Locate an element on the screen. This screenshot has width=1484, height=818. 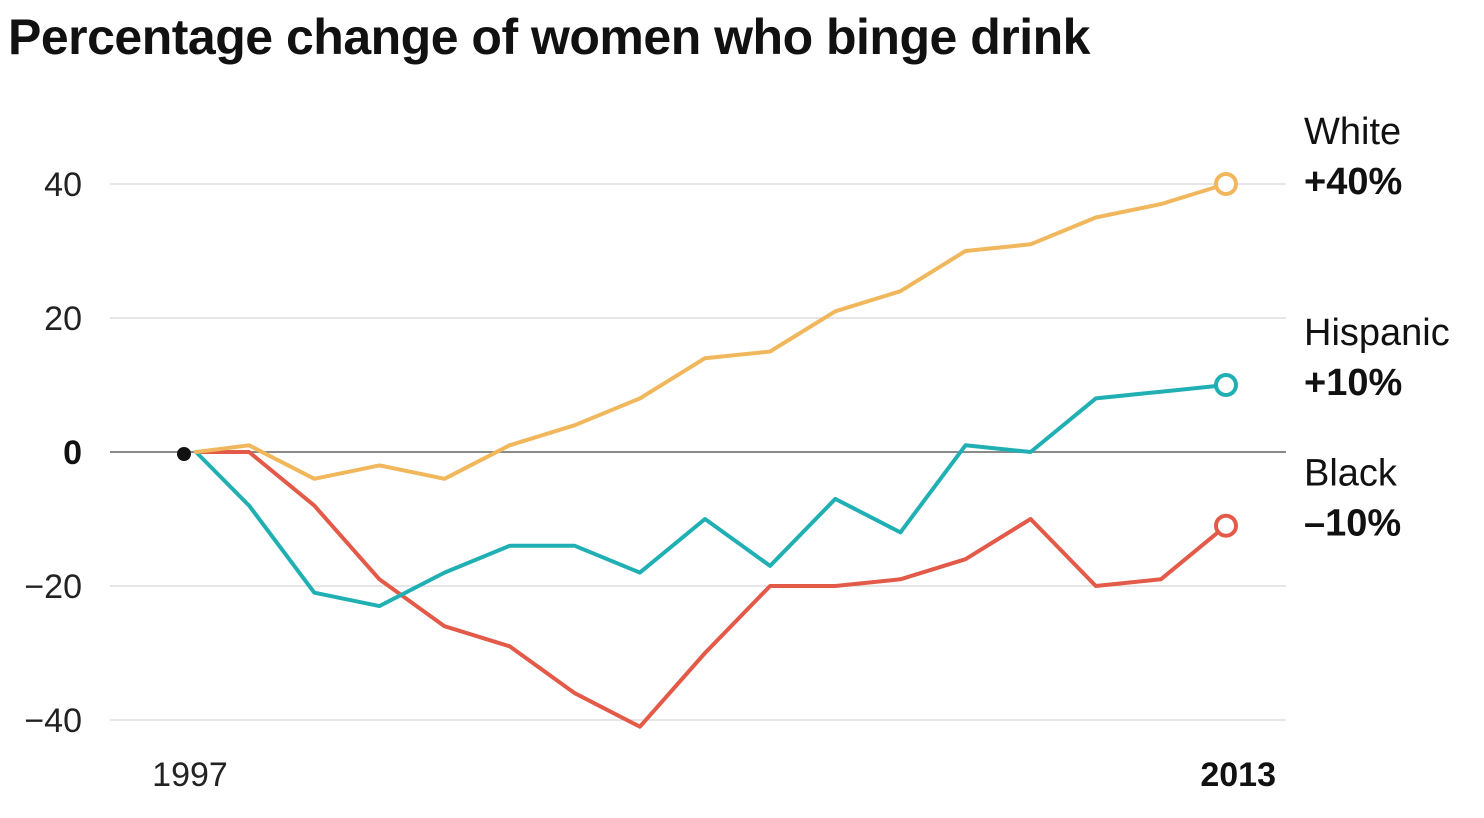
end-point-white is located at coordinates (1226, 184).